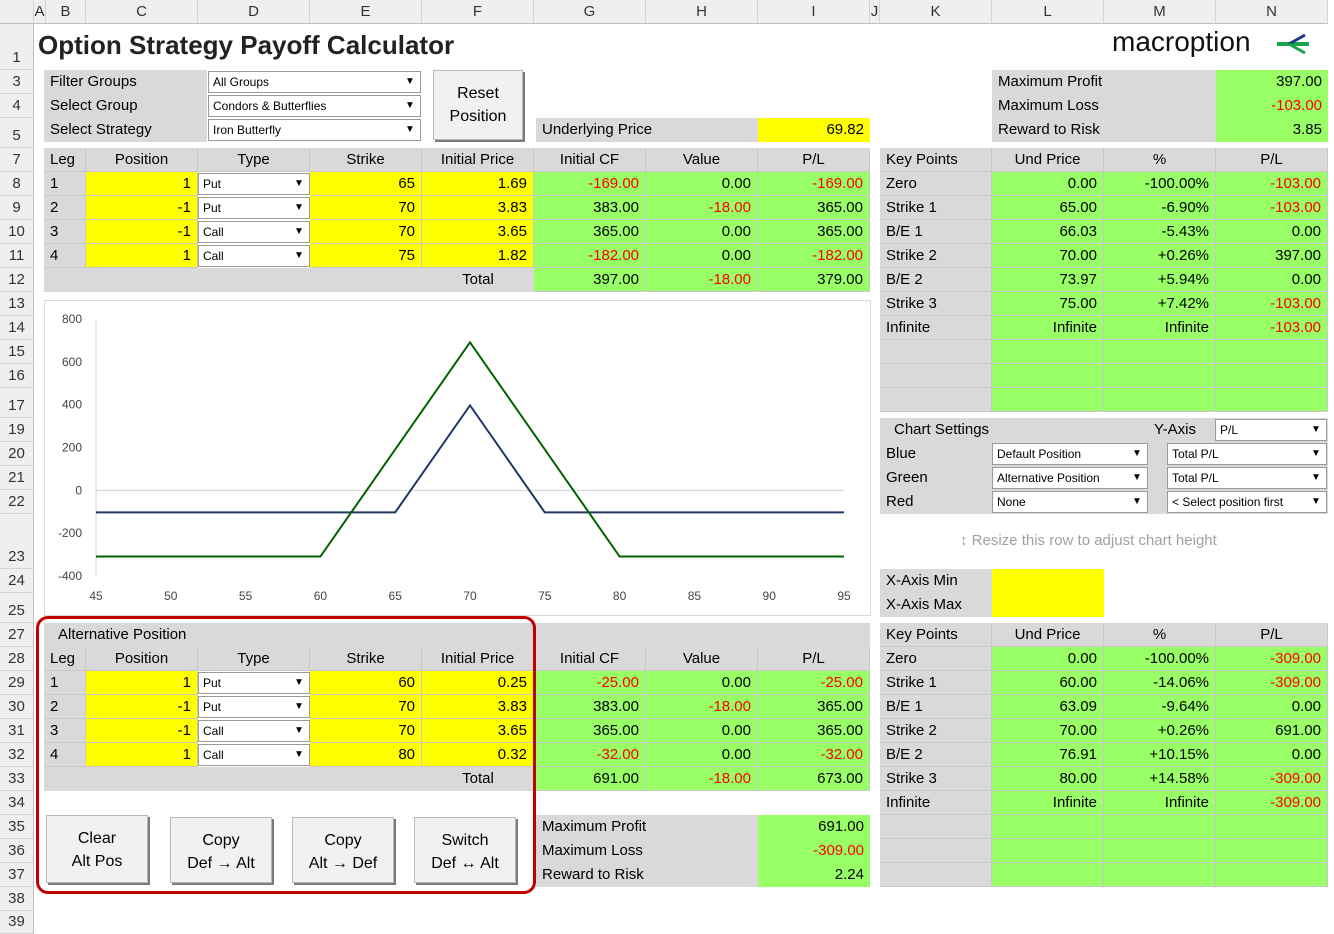  Describe the element at coordinates (314, 130) in the screenshot. I see `select-strategy-dropdown: Iron Butterfly ▼` at that location.